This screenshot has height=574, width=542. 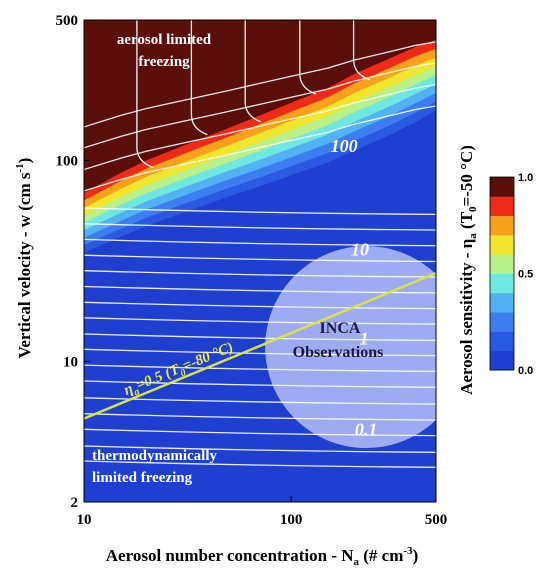 I want to click on observations-label: Observations, so click(x=338, y=352).